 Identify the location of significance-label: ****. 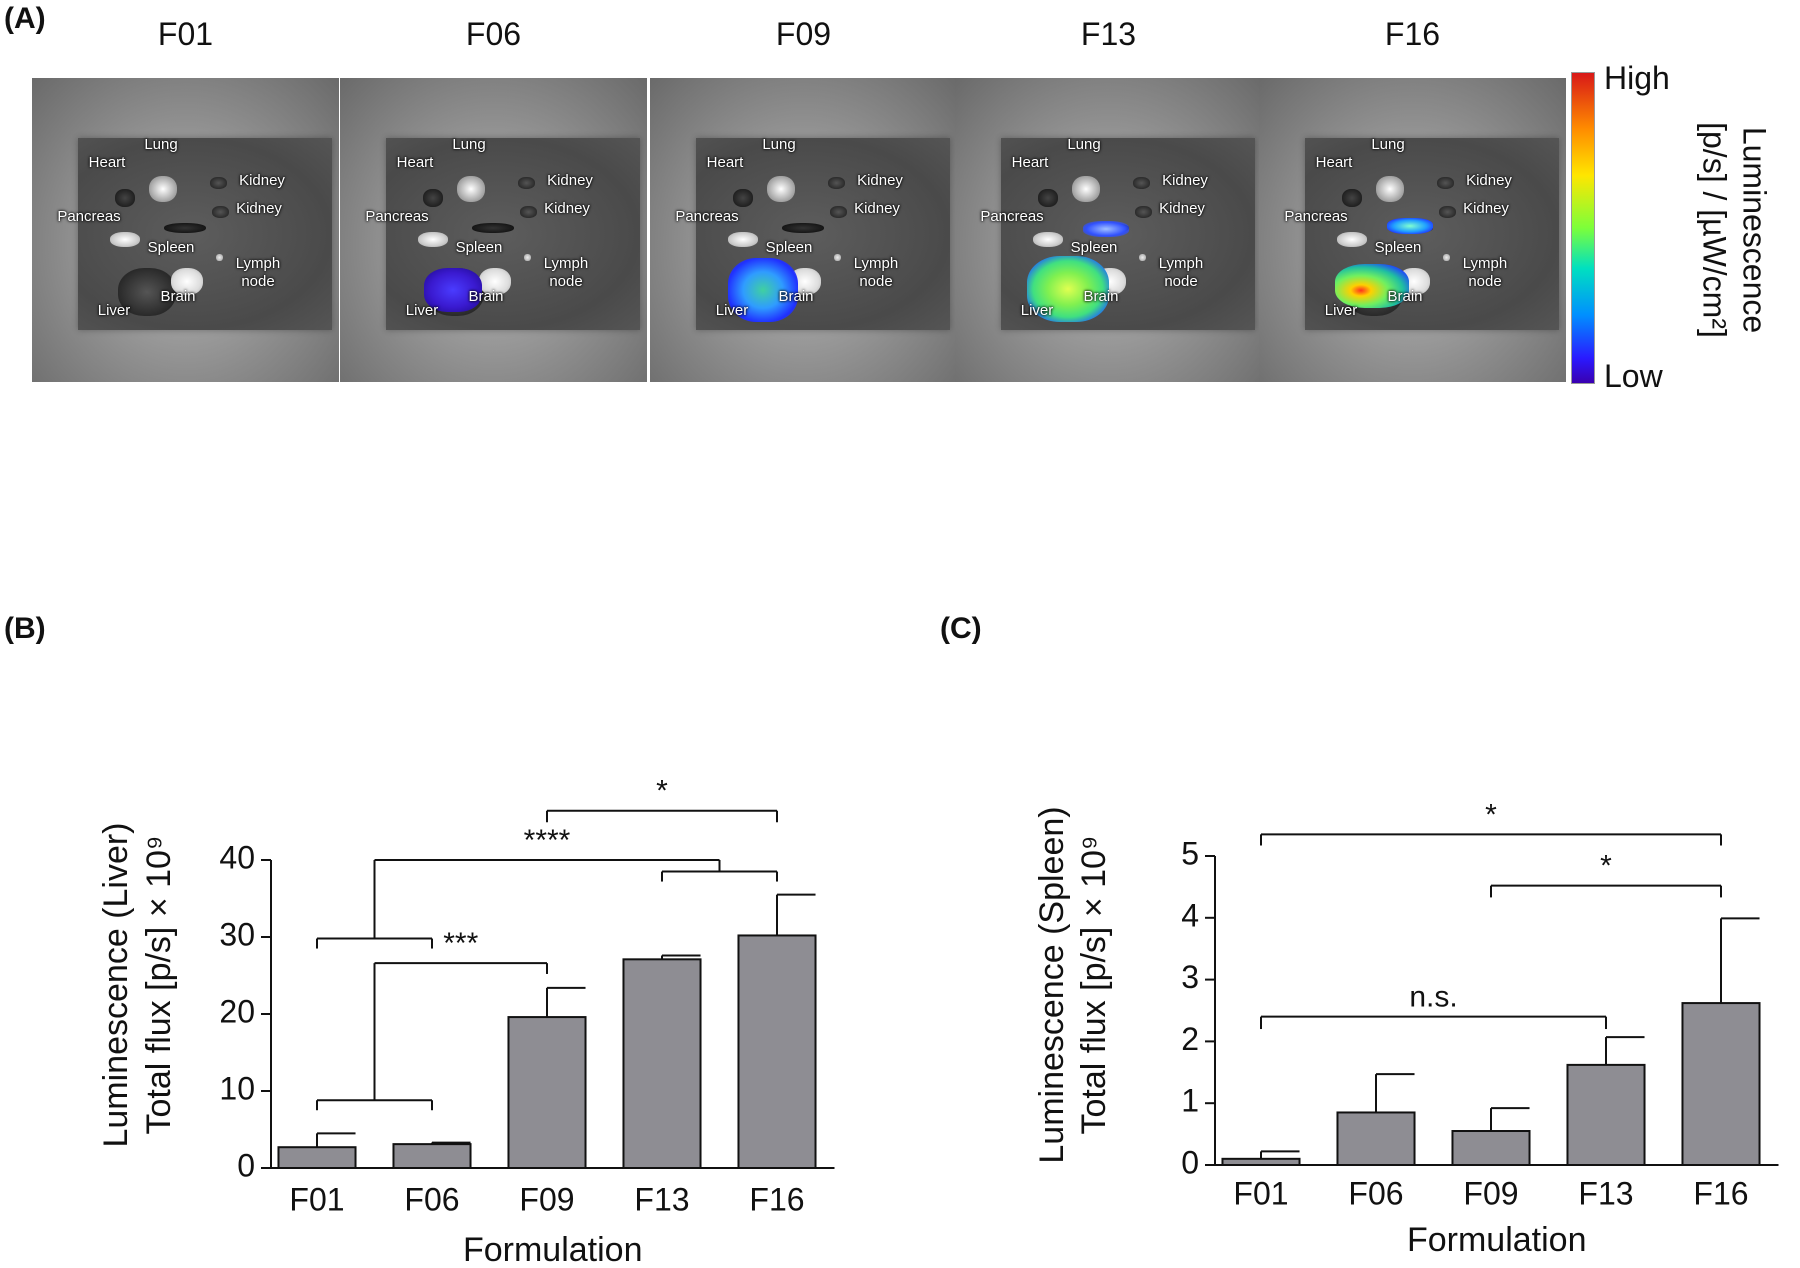
(547, 840).